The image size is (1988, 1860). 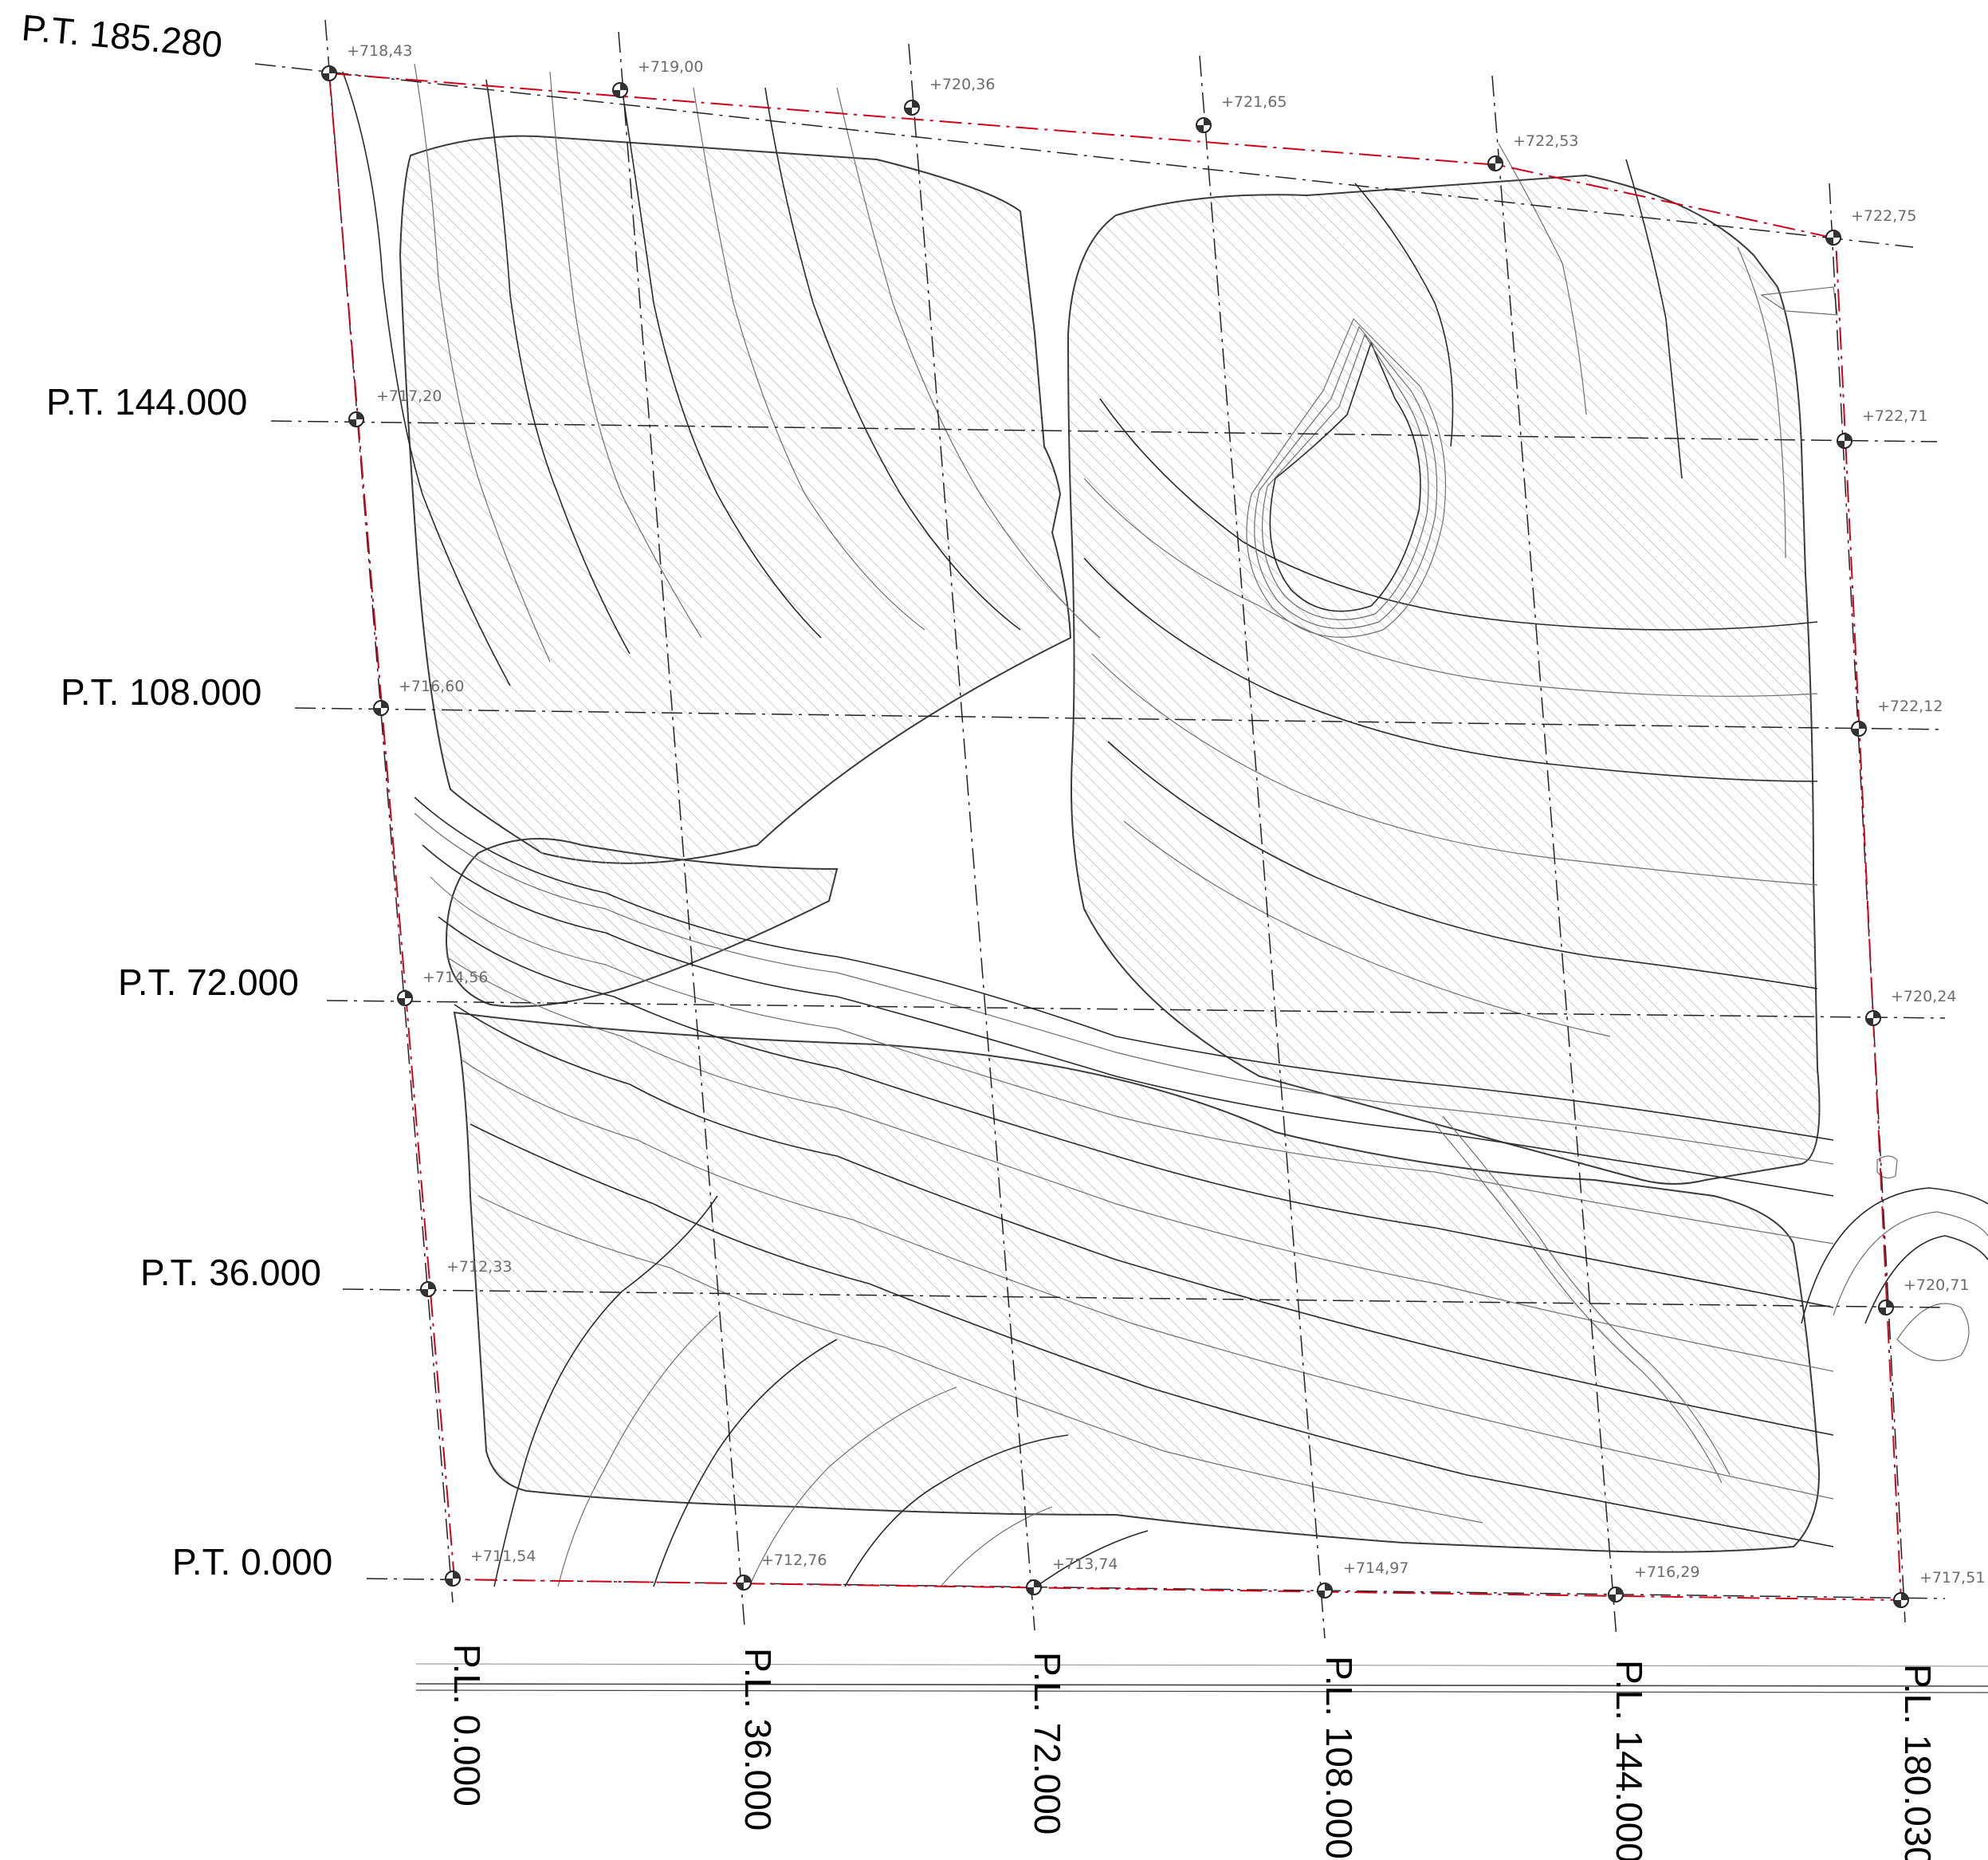 I want to click on baseline, so click(x=1201, y=1678).